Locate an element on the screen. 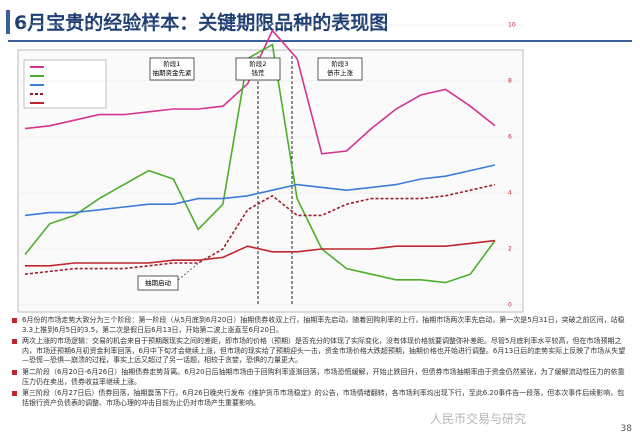 The width and height of the screenshot is (640, 436). annotation-title: 阶段2 is located at coordinates (257, 63).